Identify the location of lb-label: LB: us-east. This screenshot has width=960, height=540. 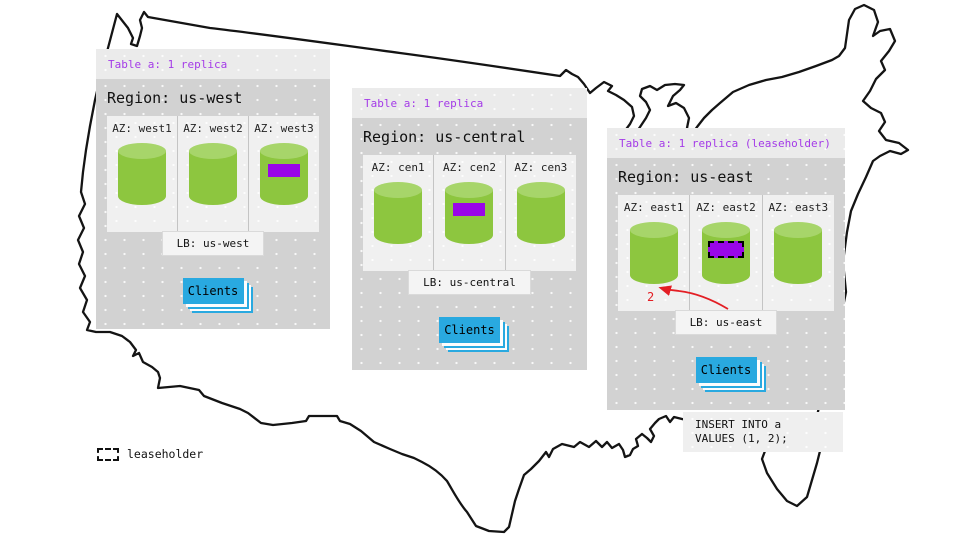
(726, 322).